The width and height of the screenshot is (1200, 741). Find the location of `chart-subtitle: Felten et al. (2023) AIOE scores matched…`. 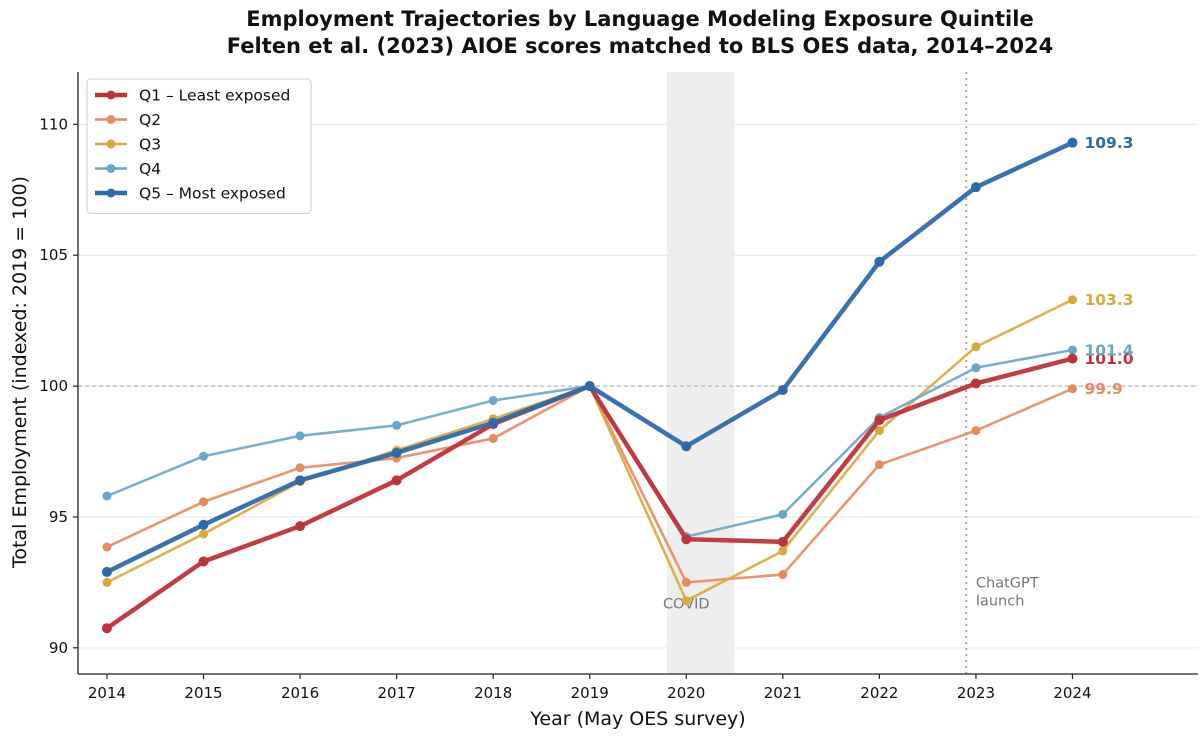

chart-subtitle: Felten et al. (2023) AIOE scores matched… is located at coordinates (640, 46).